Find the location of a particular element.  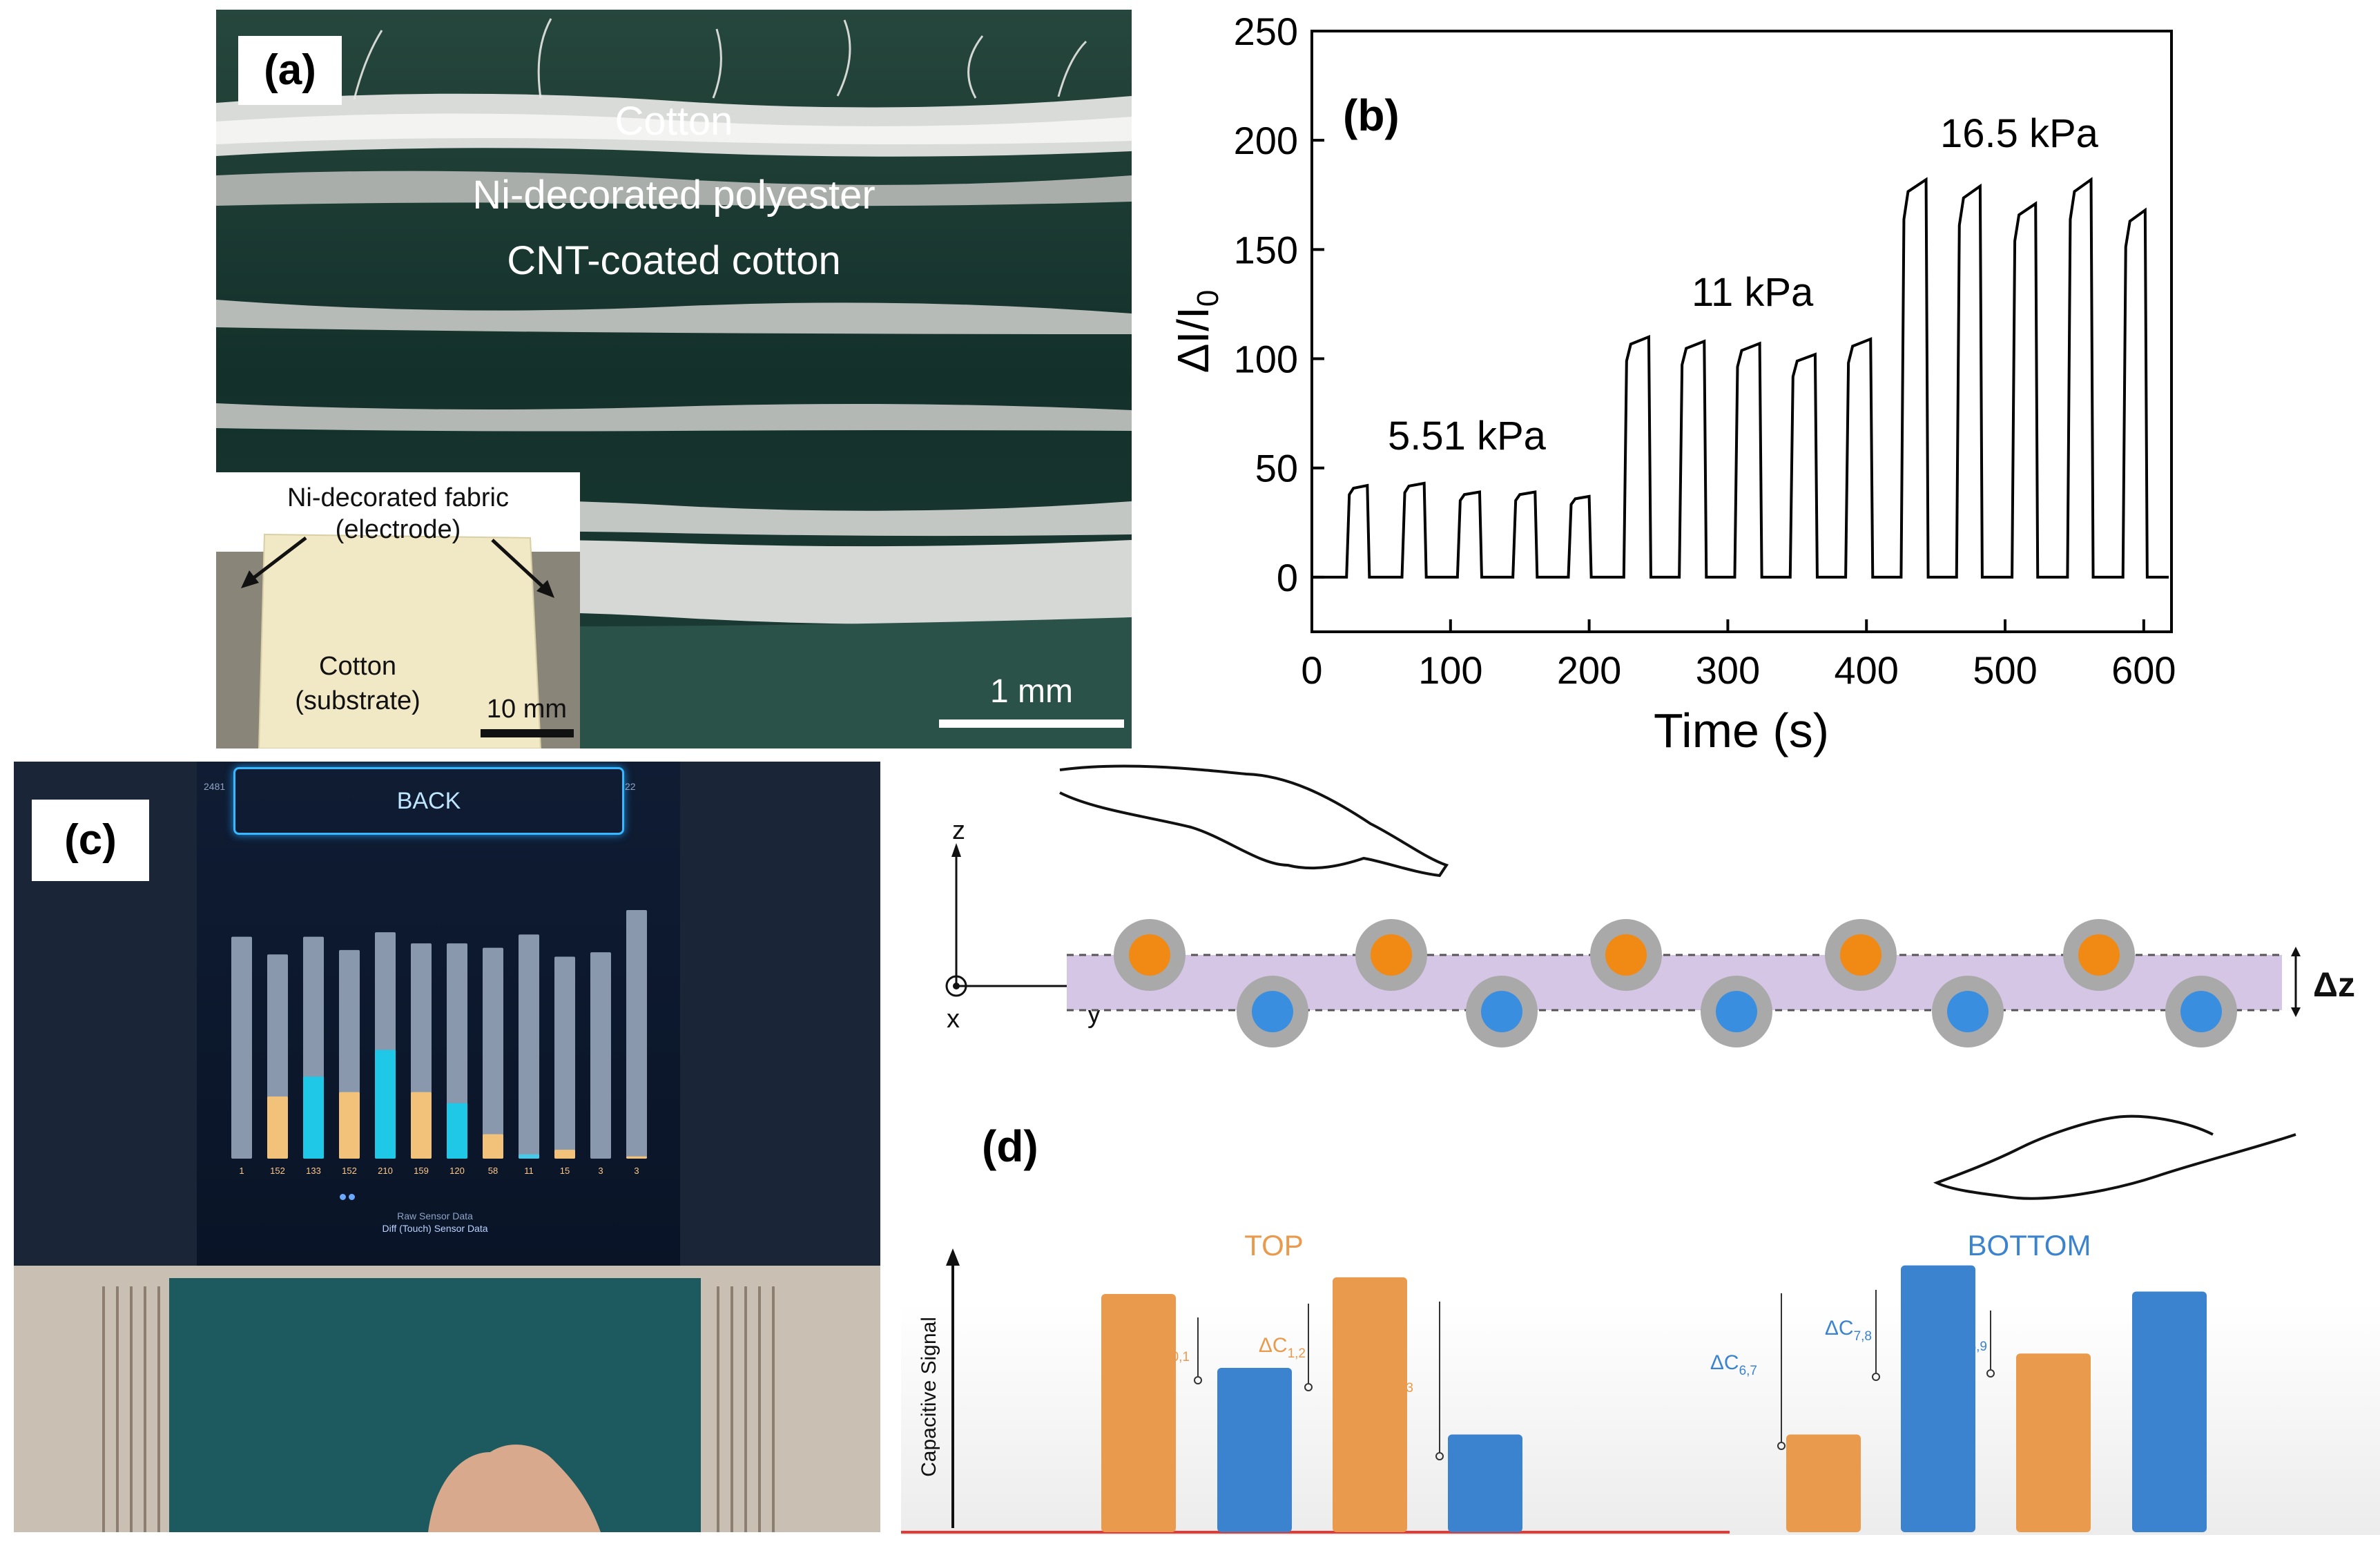

inset-scale-label: 10 mm is located at coordinates (527, 710).